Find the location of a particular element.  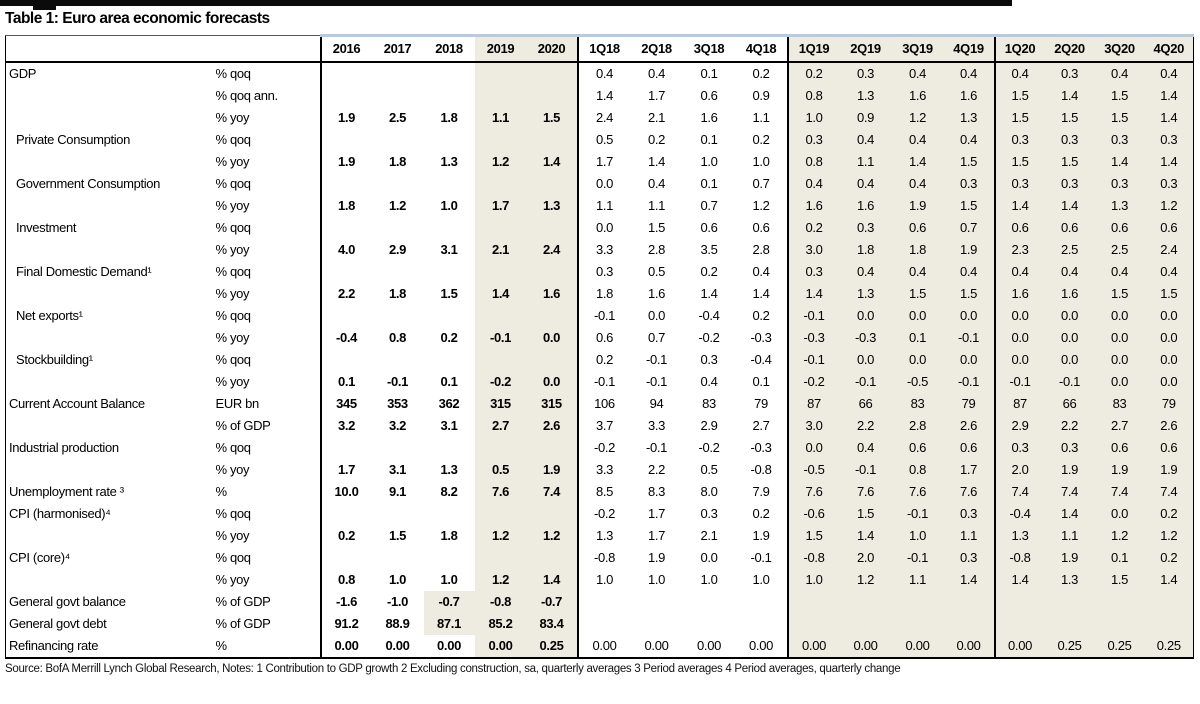

column-header: 1Q20 is located at coordinates (1019, 48).